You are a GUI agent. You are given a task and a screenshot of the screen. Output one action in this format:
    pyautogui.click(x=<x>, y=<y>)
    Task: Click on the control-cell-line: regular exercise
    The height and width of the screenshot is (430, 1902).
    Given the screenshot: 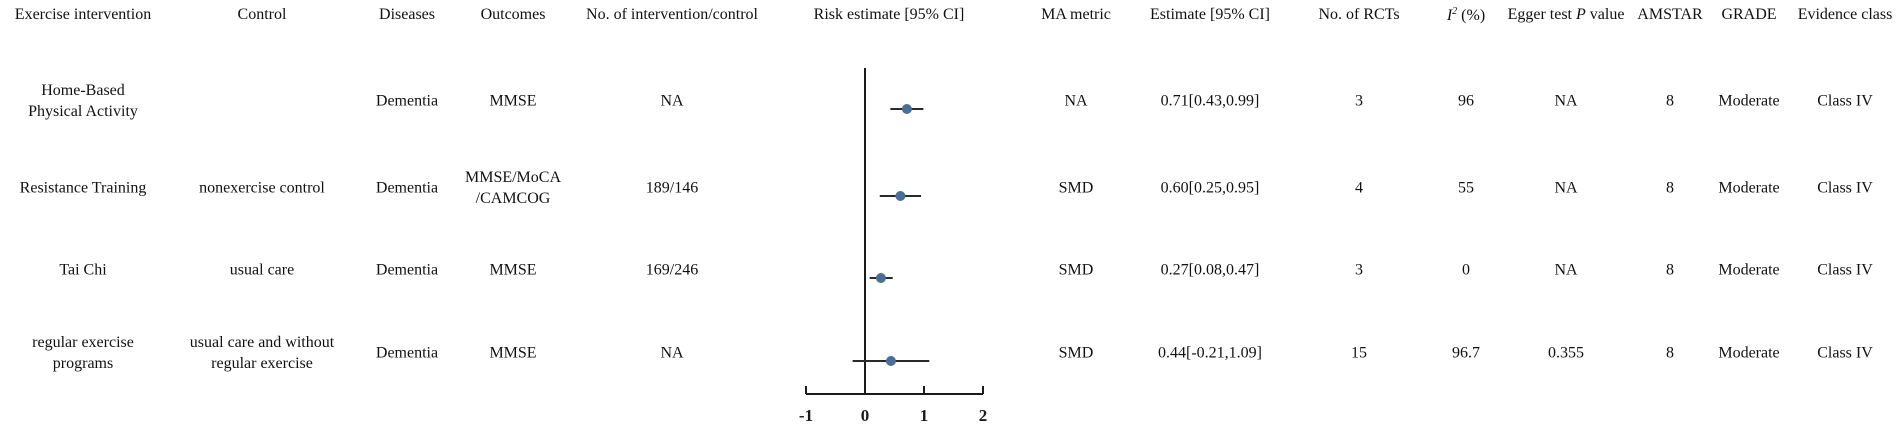 What is the action you would take?
    pyautogui.click(x=262, y=363)
    